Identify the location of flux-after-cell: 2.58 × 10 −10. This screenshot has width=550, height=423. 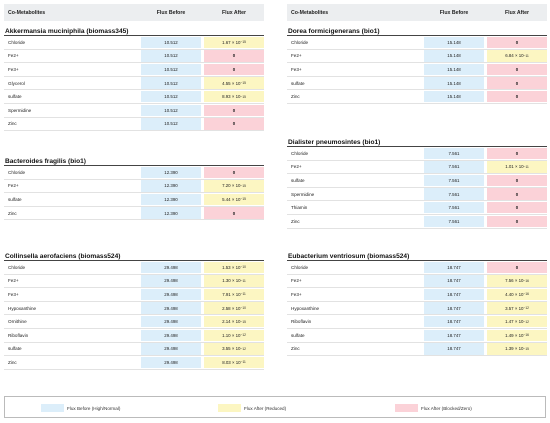
(234, 308).